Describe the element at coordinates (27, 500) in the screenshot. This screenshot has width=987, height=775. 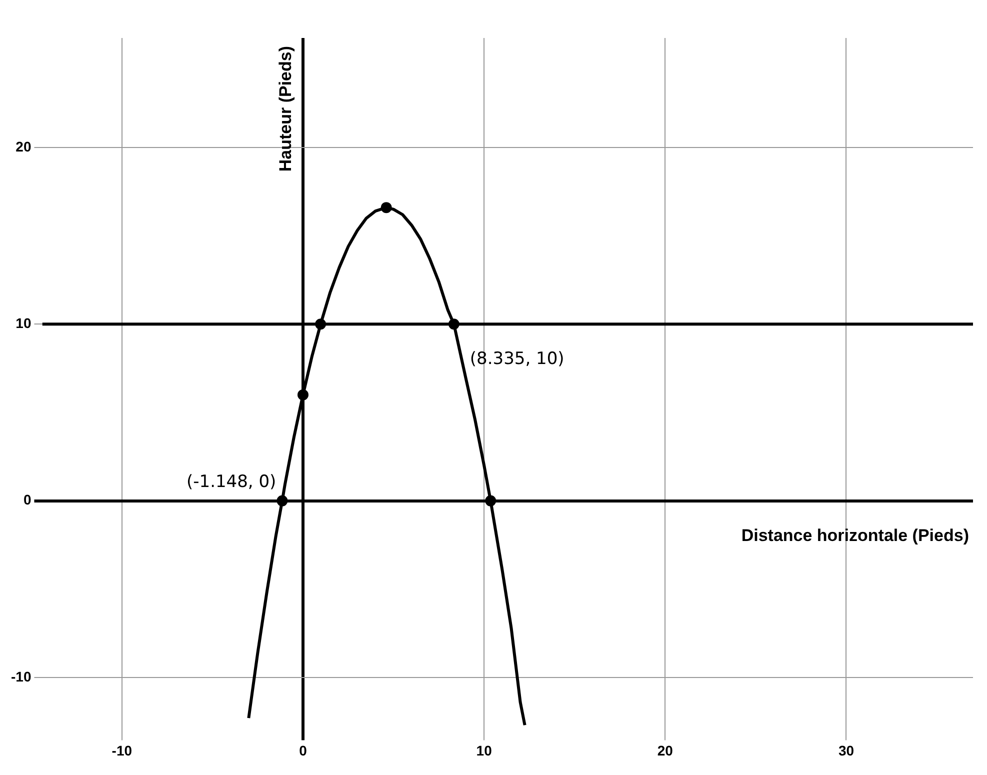
I see `y-tick-label: 0` at that location.